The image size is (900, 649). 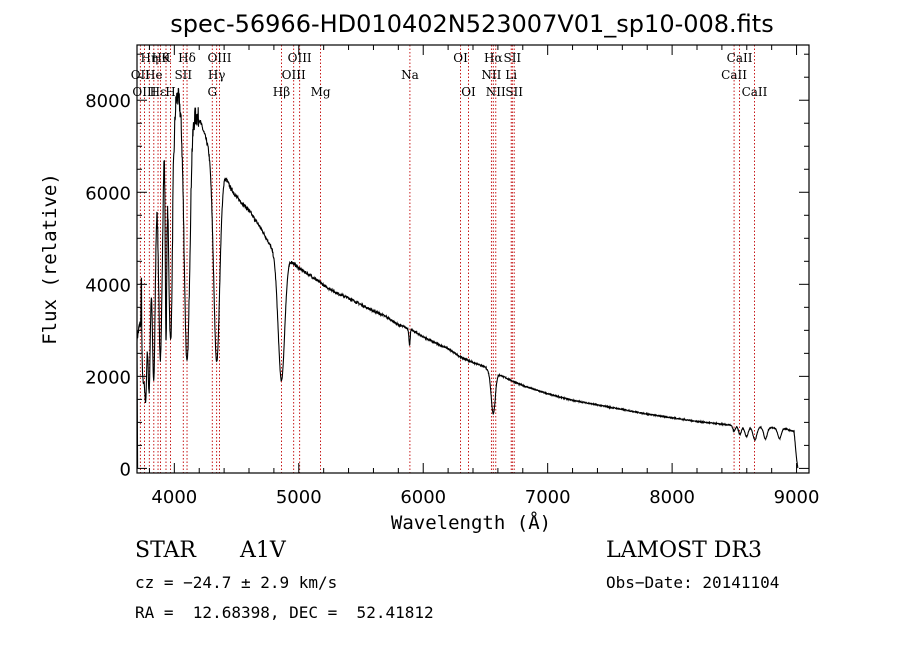 What do you see at coordinates (108, 101) in the screenshot?
I see `y-tick-label: 8000` at bounding box center [108, 101].